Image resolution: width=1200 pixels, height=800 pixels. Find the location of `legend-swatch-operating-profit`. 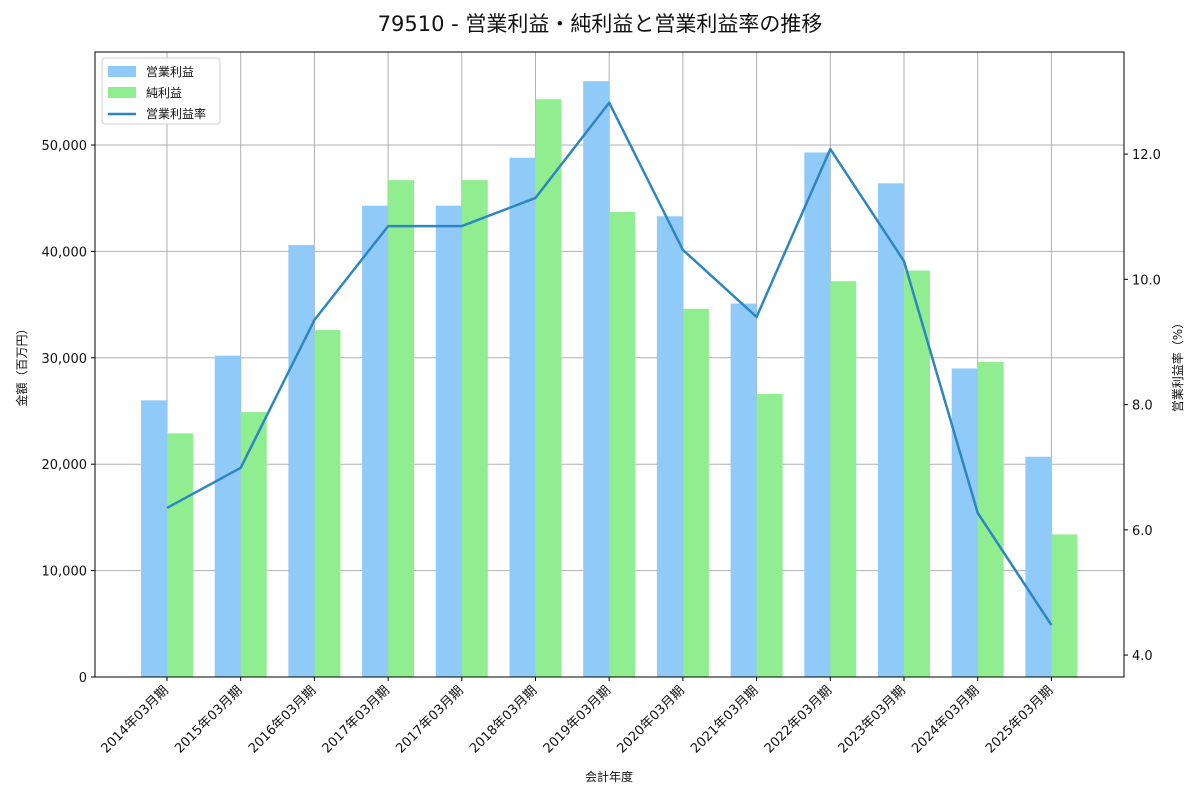

legend-swatch-operating-profit is located at coordinates (122, 71).